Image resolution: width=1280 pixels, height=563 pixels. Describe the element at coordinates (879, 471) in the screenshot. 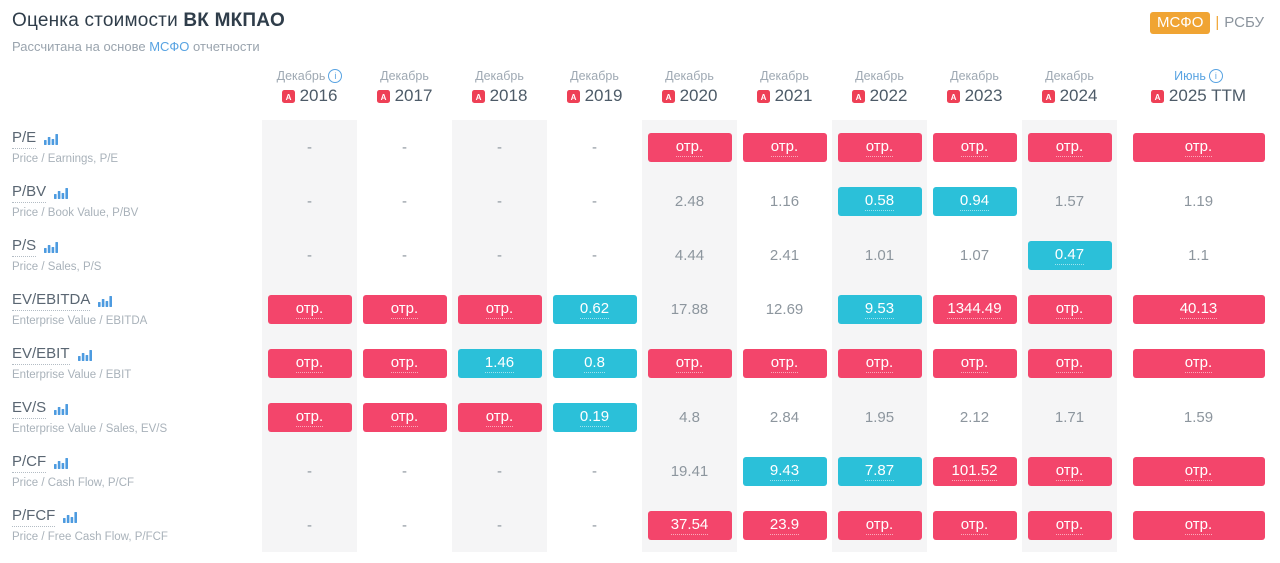

I see `cell-p-cf-2022-badge: 7.87` at that location.